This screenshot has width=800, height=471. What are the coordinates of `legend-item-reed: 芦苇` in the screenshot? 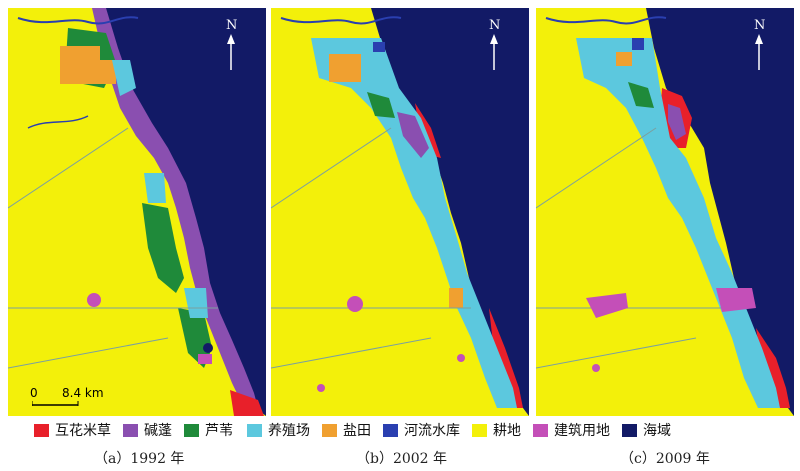 It's located at (208, 430).